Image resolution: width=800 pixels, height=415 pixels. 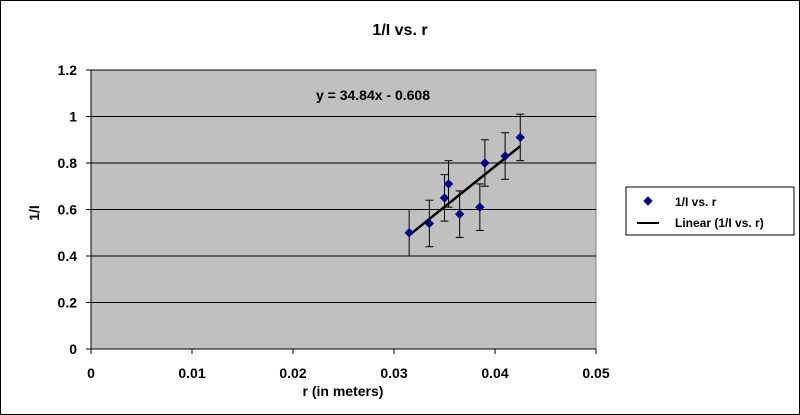 I want to click on y-tick-label: 1.2, so click(x=68, y=70).